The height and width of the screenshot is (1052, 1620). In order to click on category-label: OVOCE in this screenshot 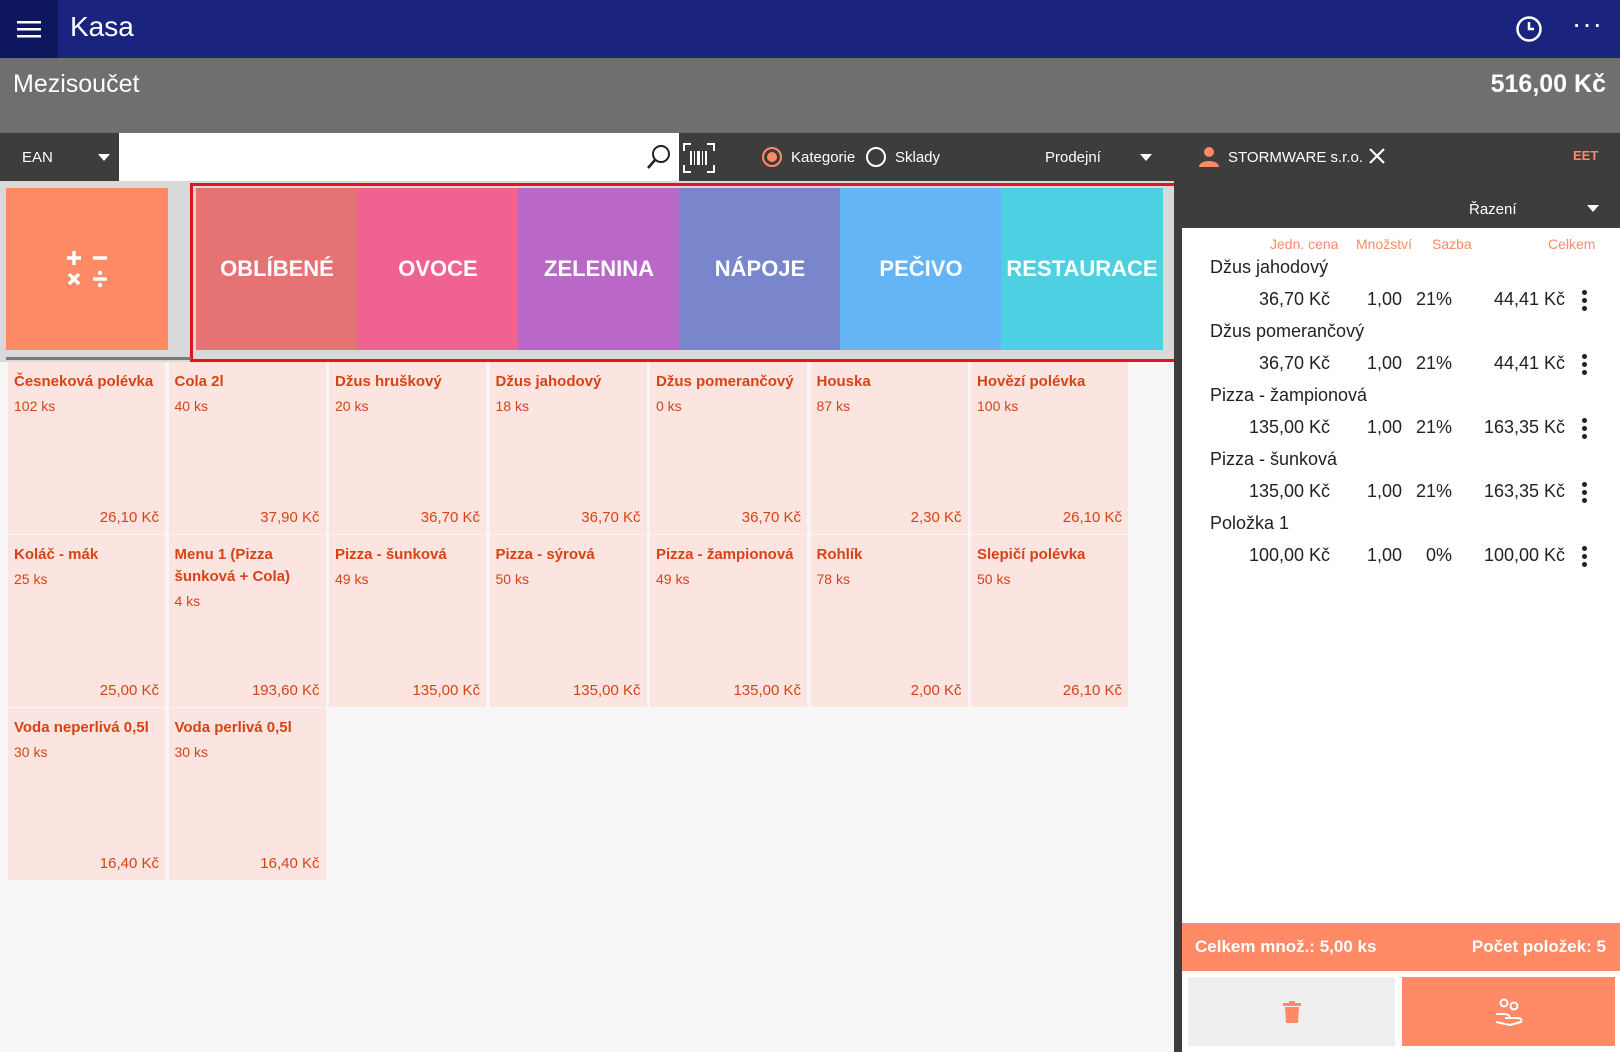, I will do `click(438, 268)`.